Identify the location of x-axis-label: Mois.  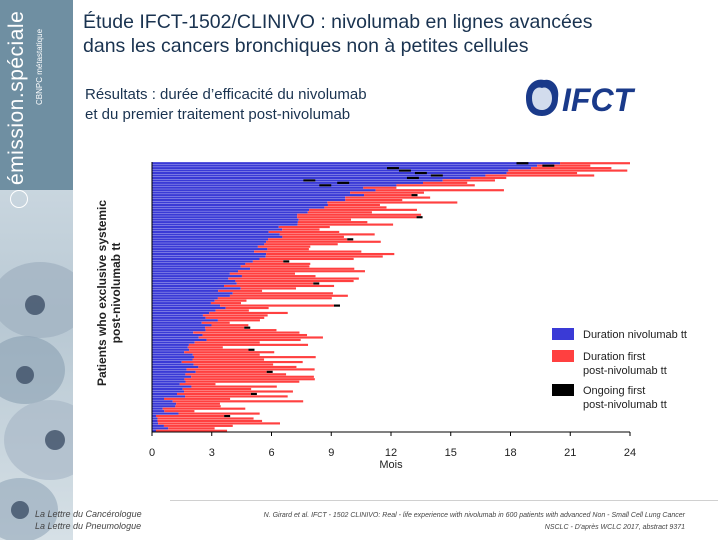
(391, 465).